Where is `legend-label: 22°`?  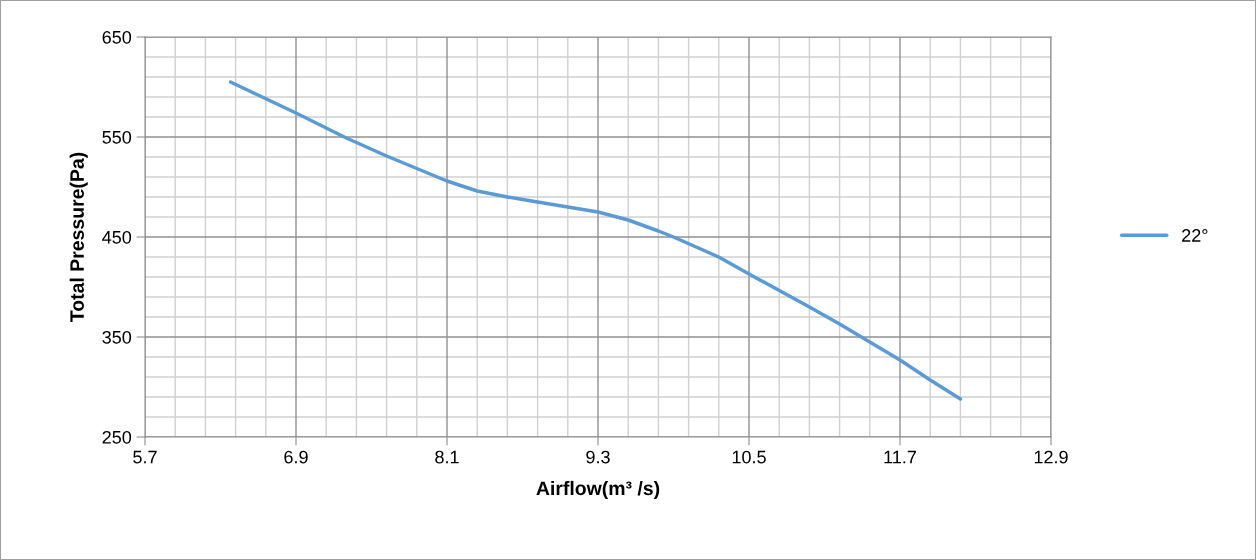
legend-label: 22° is located at coordinates (1195, 235).